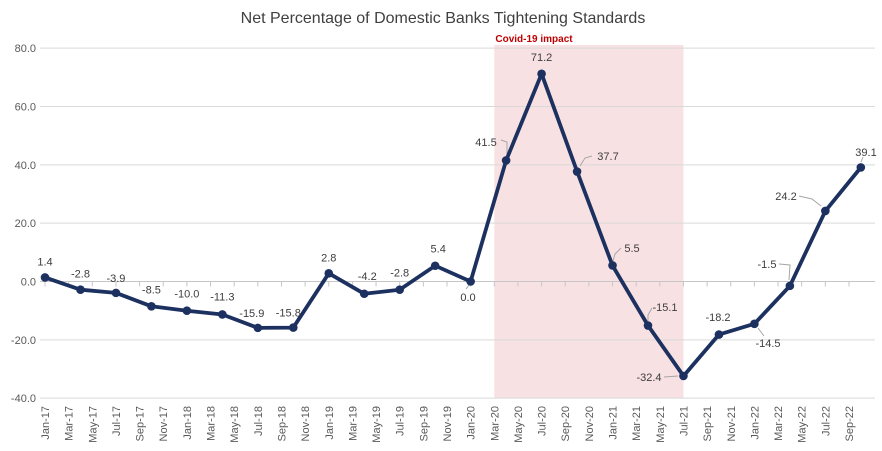 This screenshot has height=451, width=882. Describe the element at coordinates (251, 314) in the screenshot. I see `data-point-label: -15.9` at that location.